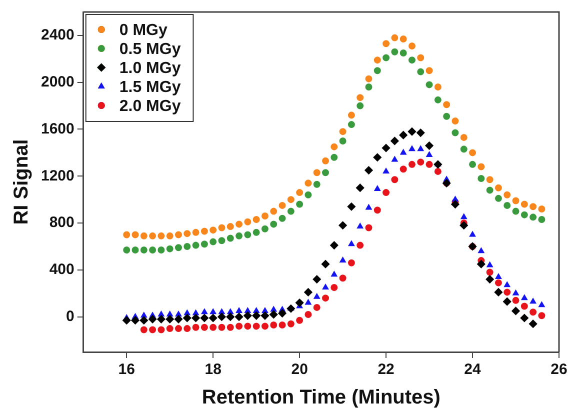 The image size is (571, 416). Describe the element at coordinates (57, 129) in the screenshot. I see `y-tick-label: 1600` at that location.